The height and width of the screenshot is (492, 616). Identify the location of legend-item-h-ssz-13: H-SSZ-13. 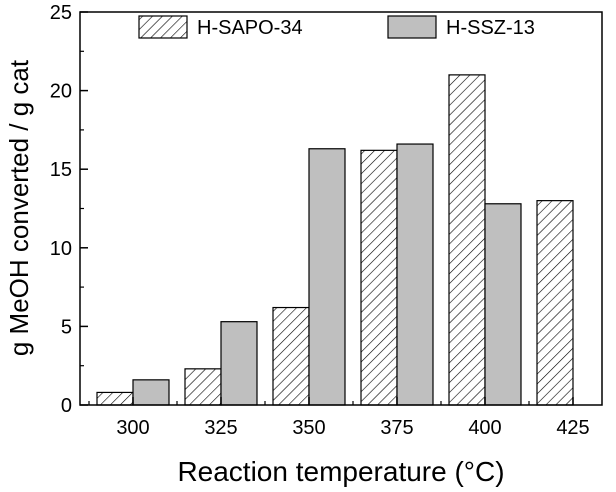
(461, 27).